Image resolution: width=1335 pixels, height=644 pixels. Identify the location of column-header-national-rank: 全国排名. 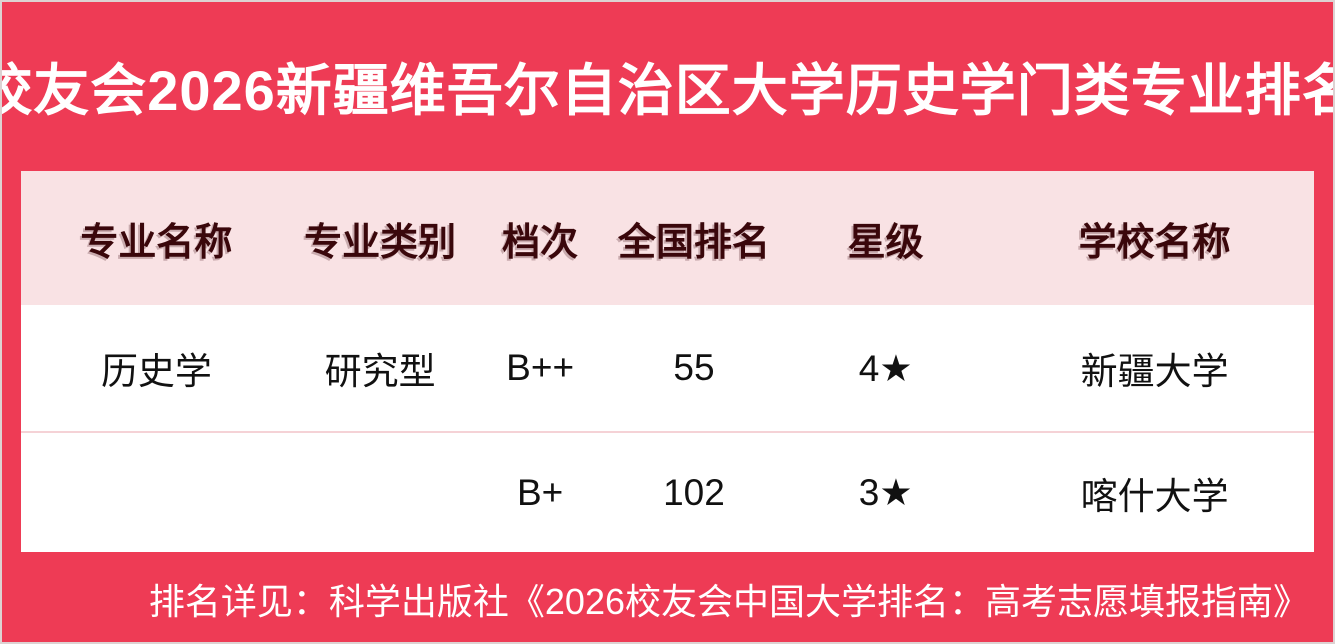
(694, 238).